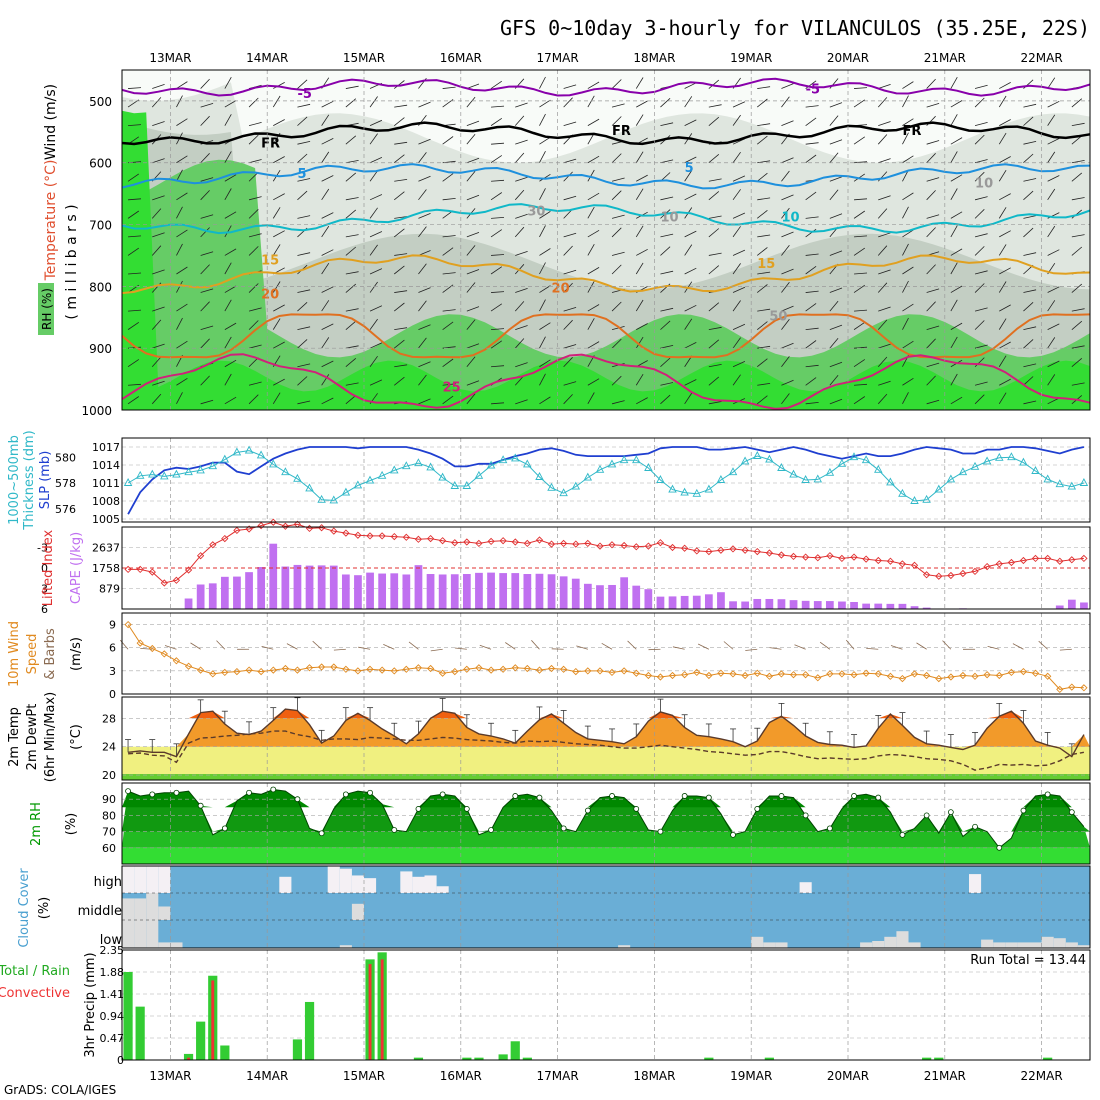 The height and width of the screenshot is (1100, 1100). What do you see at coordinates (1042, 58) in the screenshot?
I see `top-date-label: 22MAR` at bounding box center [1042, 58].